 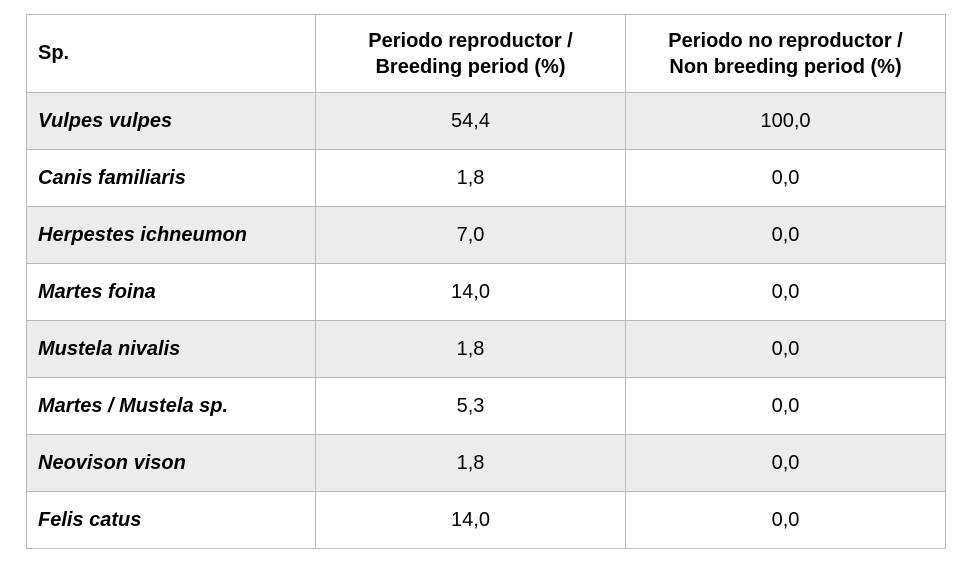 I want to click on species-cell: Mustela nivalis, so click(x=171, y=349).